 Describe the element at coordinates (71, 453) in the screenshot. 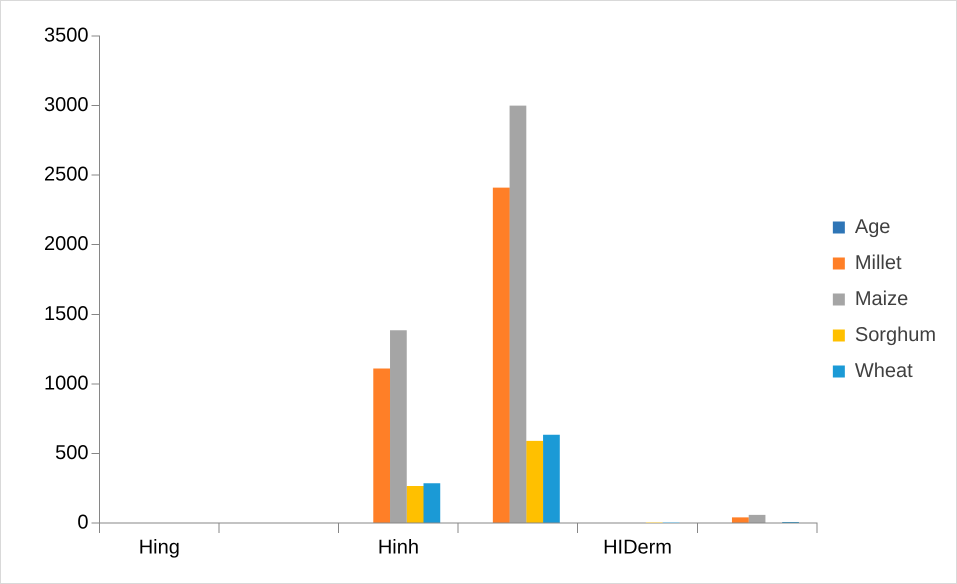

I see `y-tick-label: 500` at that location.